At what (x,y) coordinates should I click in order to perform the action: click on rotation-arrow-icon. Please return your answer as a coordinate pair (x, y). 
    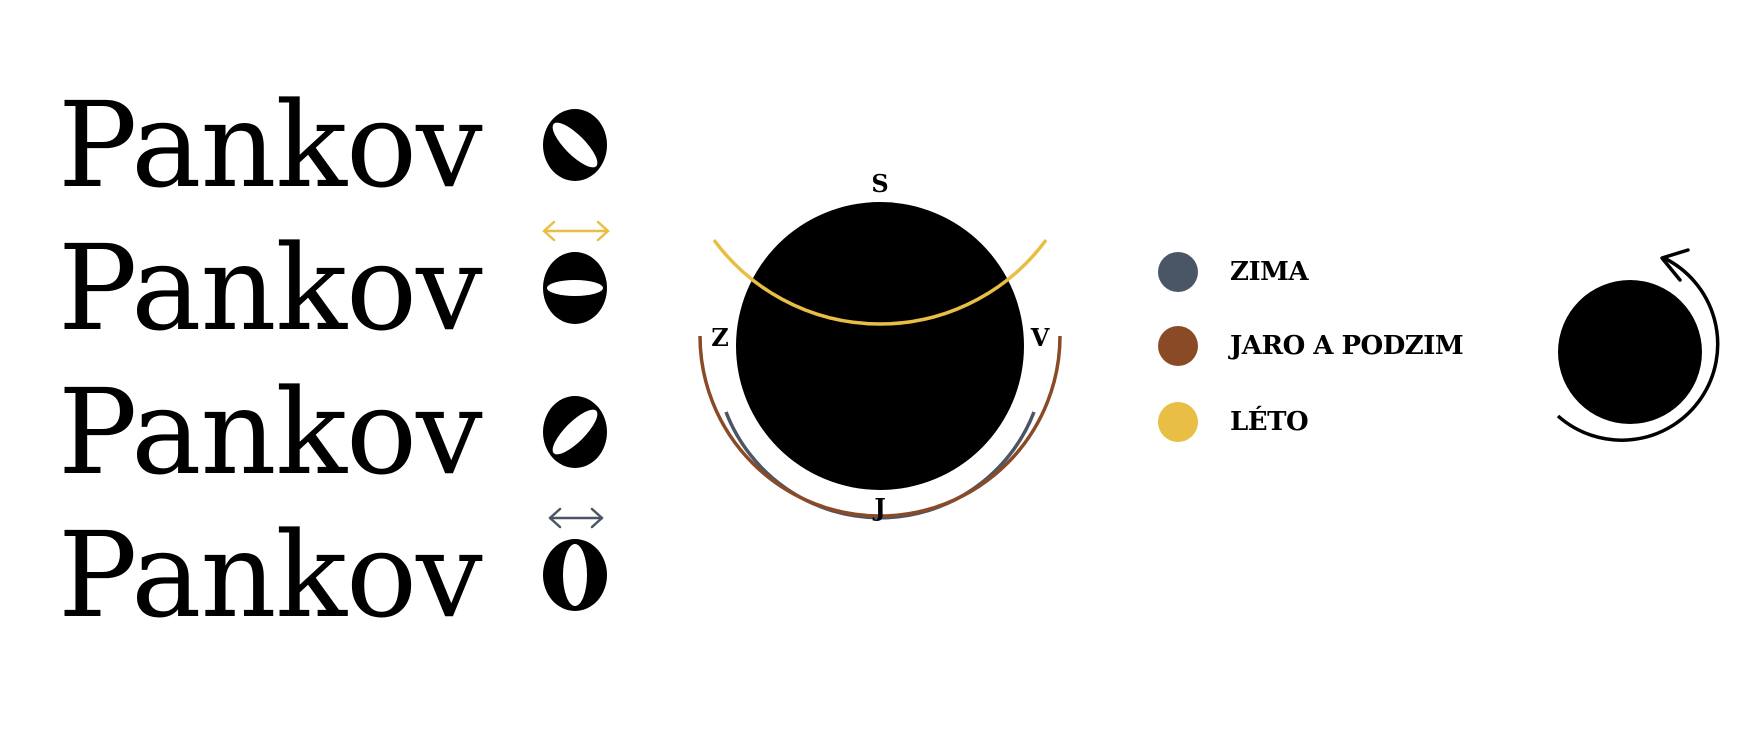
    Looking at the image, I should click on (1638, 345).